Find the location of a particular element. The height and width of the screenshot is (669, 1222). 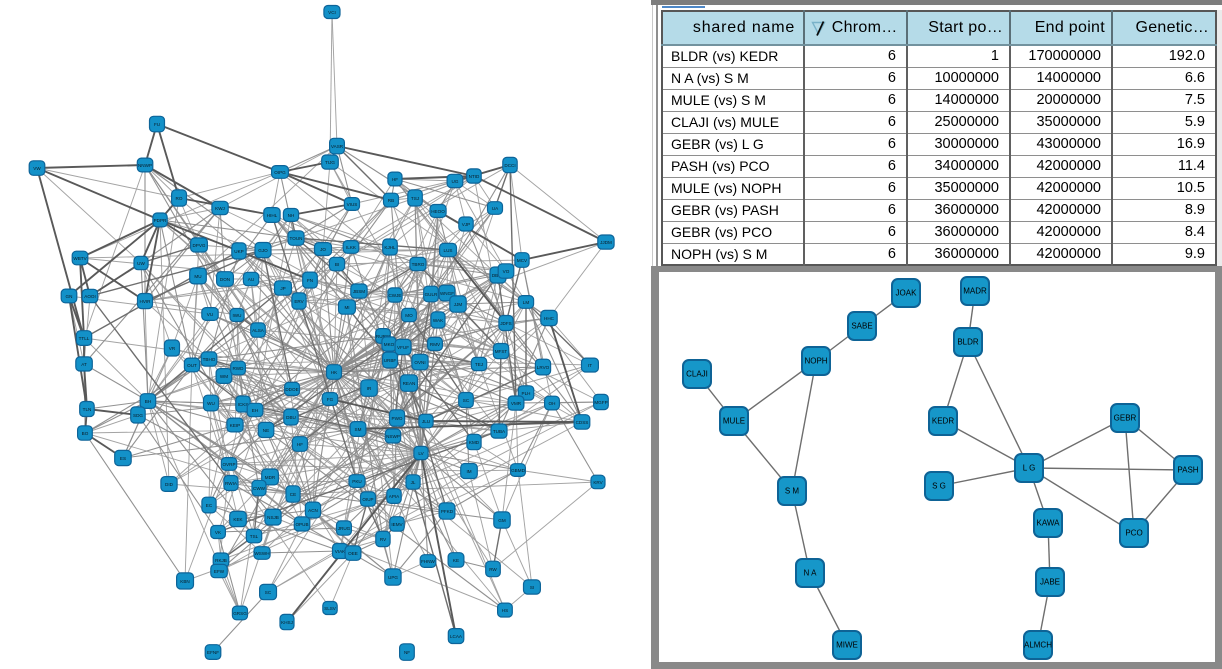

svg-text: VU is located at coordinates (210, 314).